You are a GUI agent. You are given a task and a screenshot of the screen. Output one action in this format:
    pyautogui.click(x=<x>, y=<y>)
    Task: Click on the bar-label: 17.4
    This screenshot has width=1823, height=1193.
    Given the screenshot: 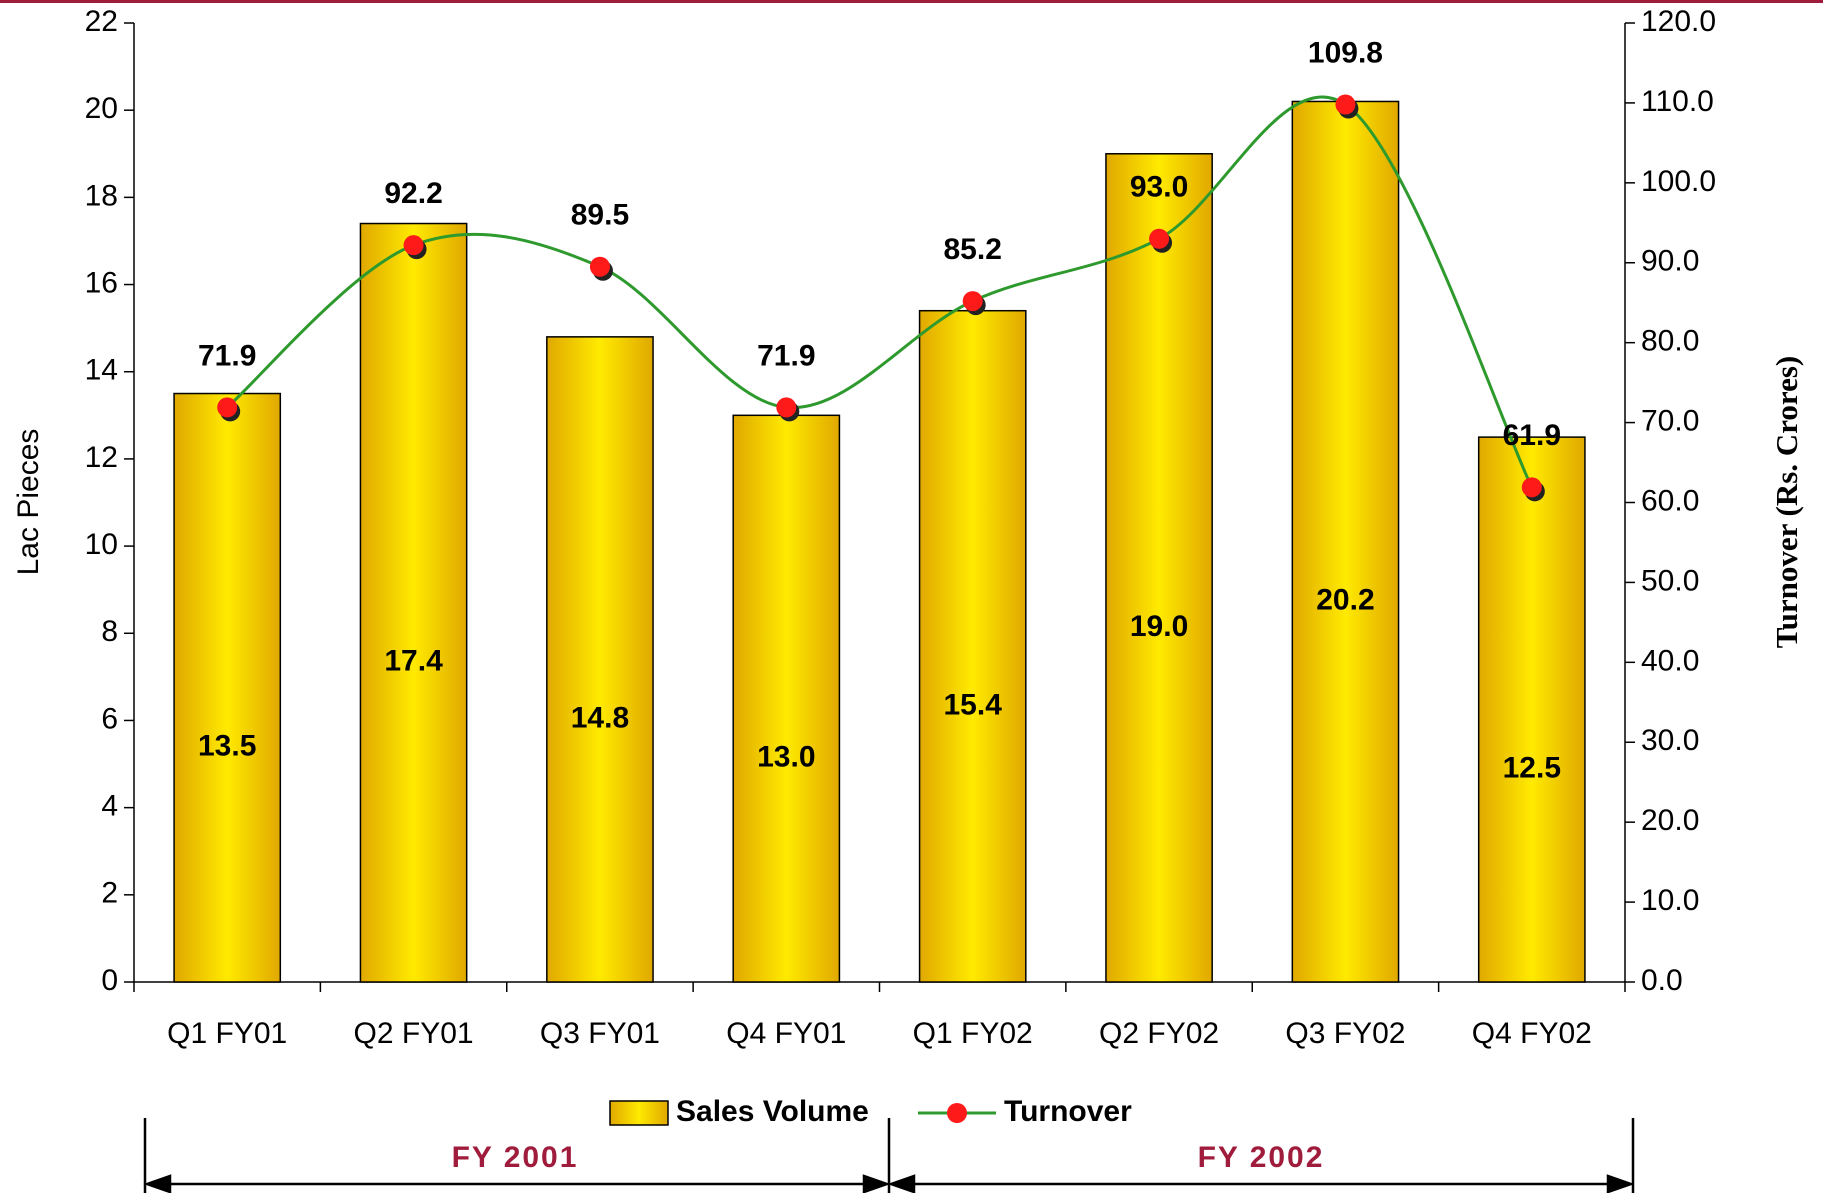 What is the action you would take?
    pyautogui.click(x=413, y=661)
    